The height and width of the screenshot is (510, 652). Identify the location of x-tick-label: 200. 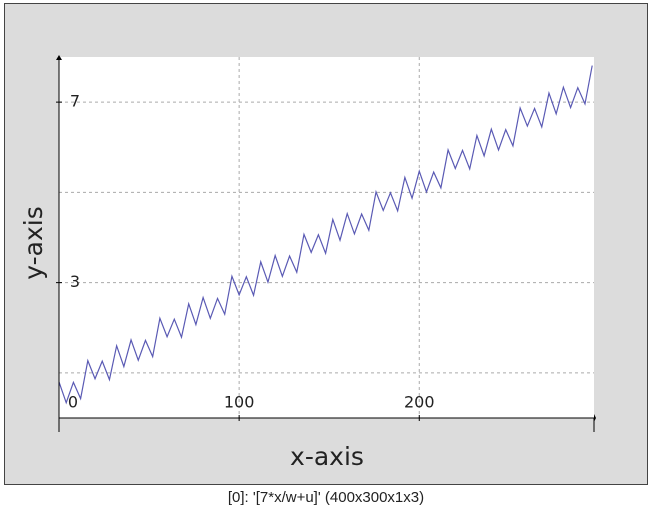
(419, 402).